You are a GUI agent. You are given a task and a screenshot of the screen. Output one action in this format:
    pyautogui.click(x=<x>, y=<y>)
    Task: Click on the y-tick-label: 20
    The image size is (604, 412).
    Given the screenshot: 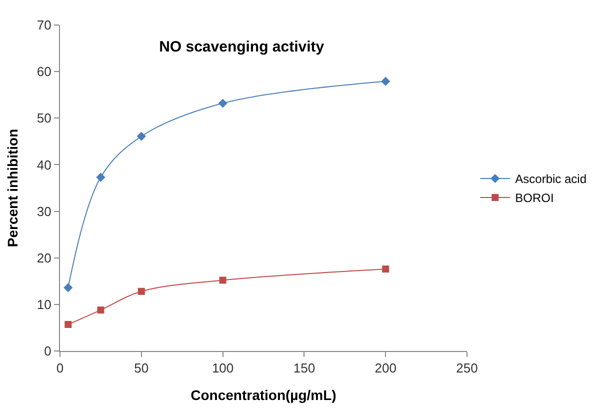 What is the action you would take?
    pyautogui.click(x=44, y=258)
    